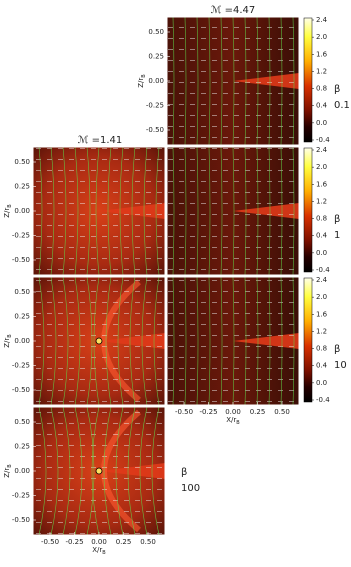 Image resolution: width=351 pixels, height=567 pixels. Describe the element at coordinates (100, 140) in the screenshot. I see `column-title: ℳ =1.41` at that location.